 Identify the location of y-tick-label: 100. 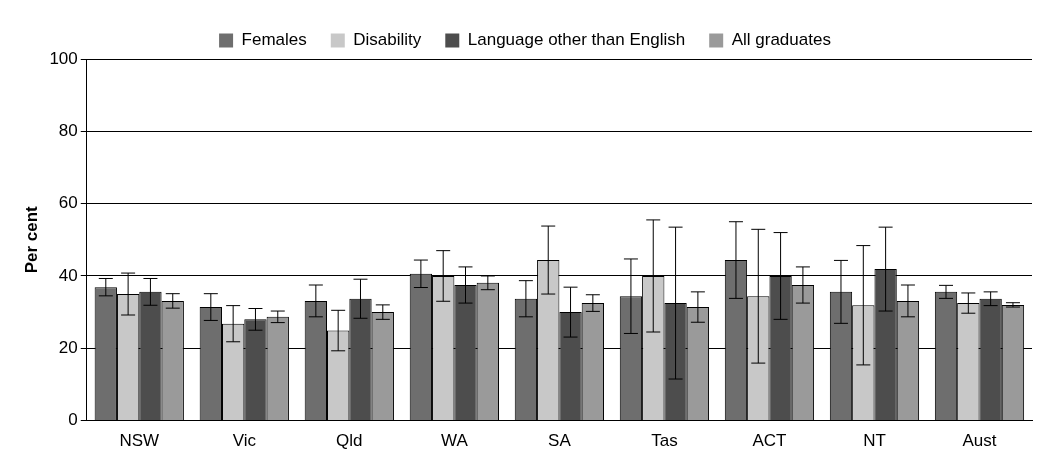
(63, 58).